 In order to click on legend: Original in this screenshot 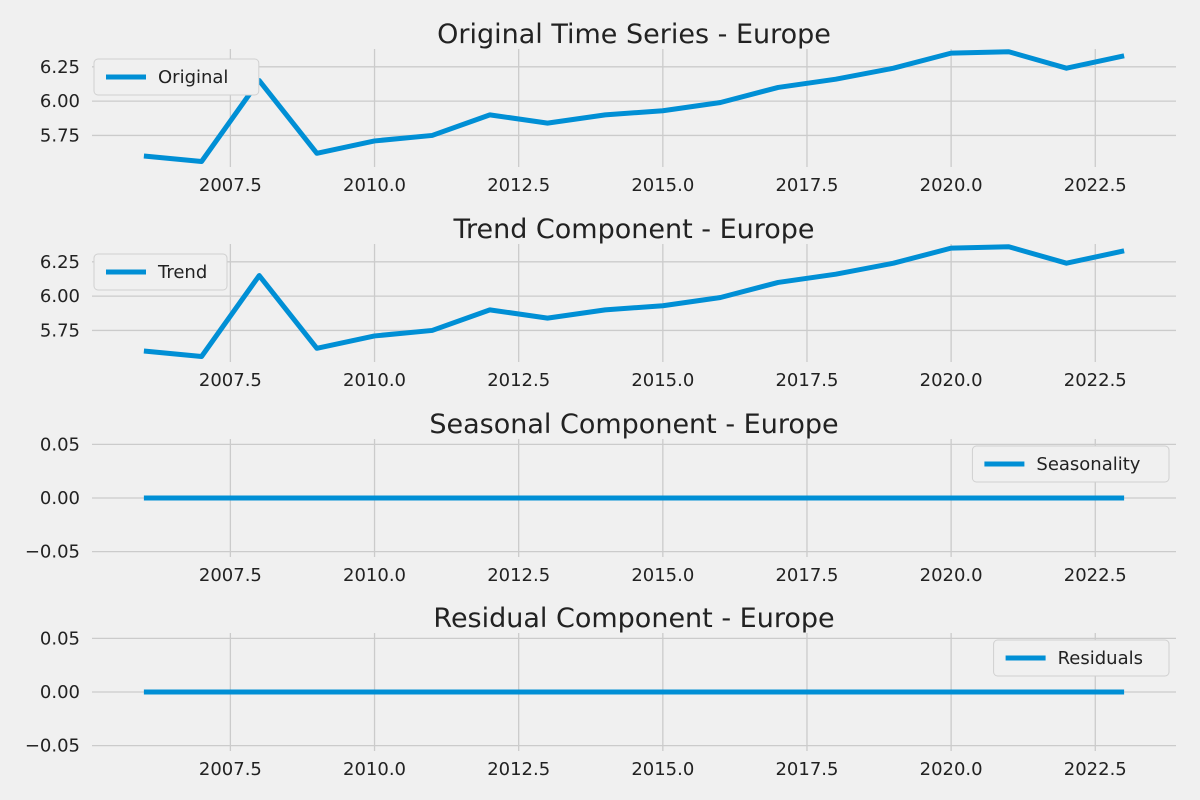, I will do `click(176, 77)`.